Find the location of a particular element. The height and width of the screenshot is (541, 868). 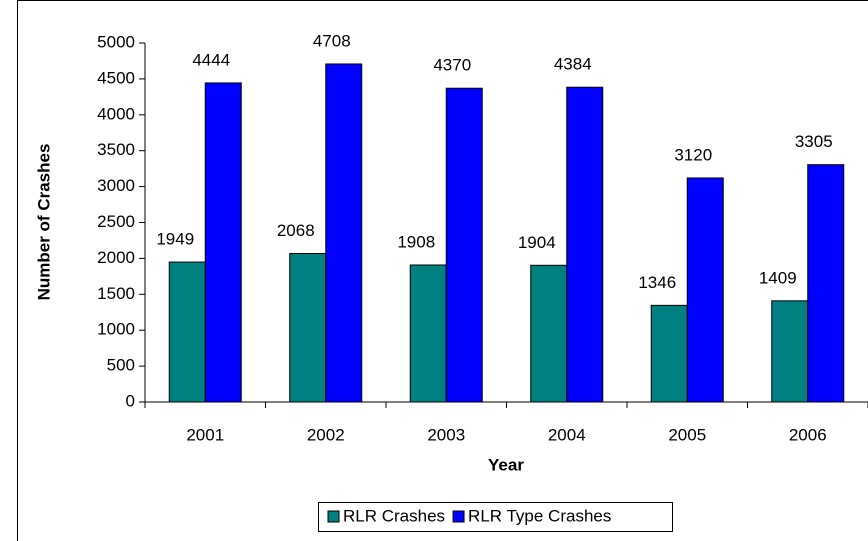

data-label: 3120 is located at coordinates (693, 154).